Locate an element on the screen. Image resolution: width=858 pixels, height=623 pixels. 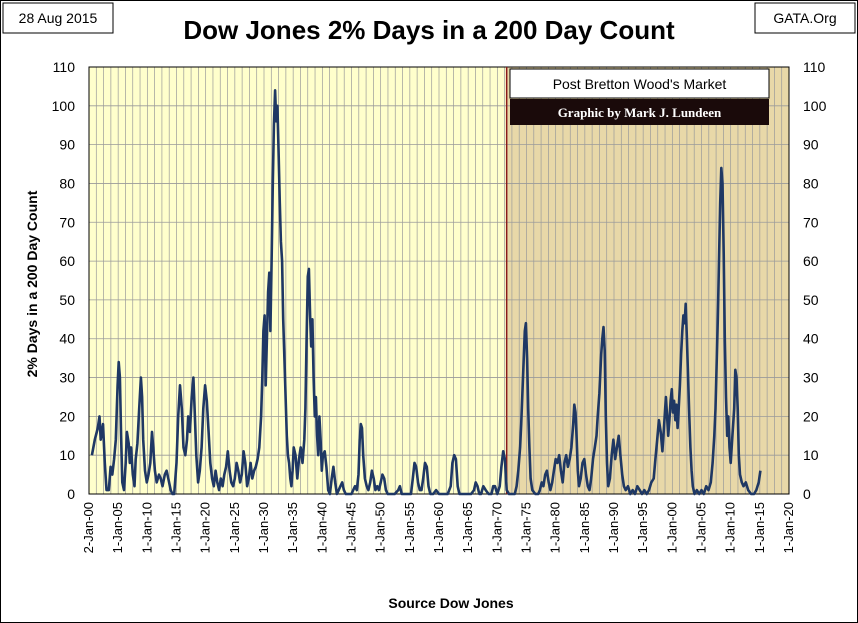
y-tick-label-right: 60 is located at coordinates (811, 261).